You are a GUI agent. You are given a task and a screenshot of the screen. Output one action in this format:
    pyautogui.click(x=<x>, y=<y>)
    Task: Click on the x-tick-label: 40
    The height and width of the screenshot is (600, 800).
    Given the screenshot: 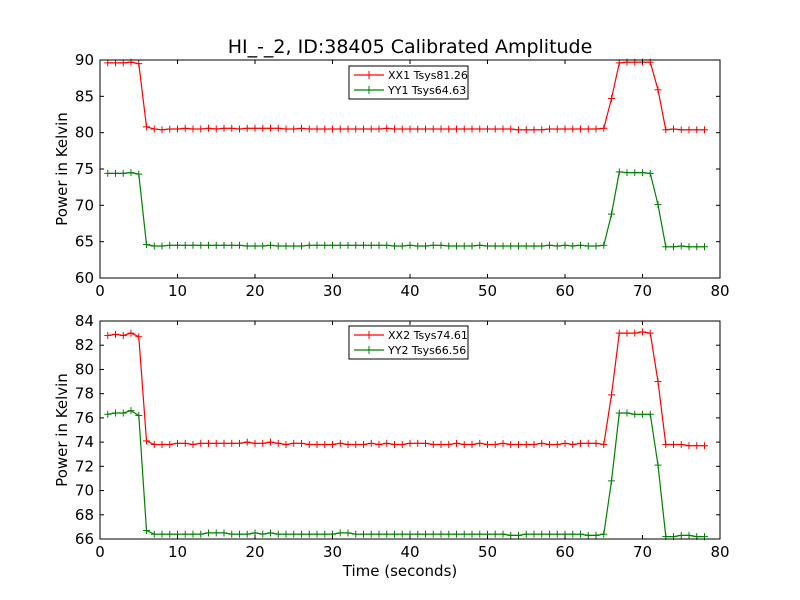 What is the action you would take?
    pyautogui.click(x=409, y=552)
    